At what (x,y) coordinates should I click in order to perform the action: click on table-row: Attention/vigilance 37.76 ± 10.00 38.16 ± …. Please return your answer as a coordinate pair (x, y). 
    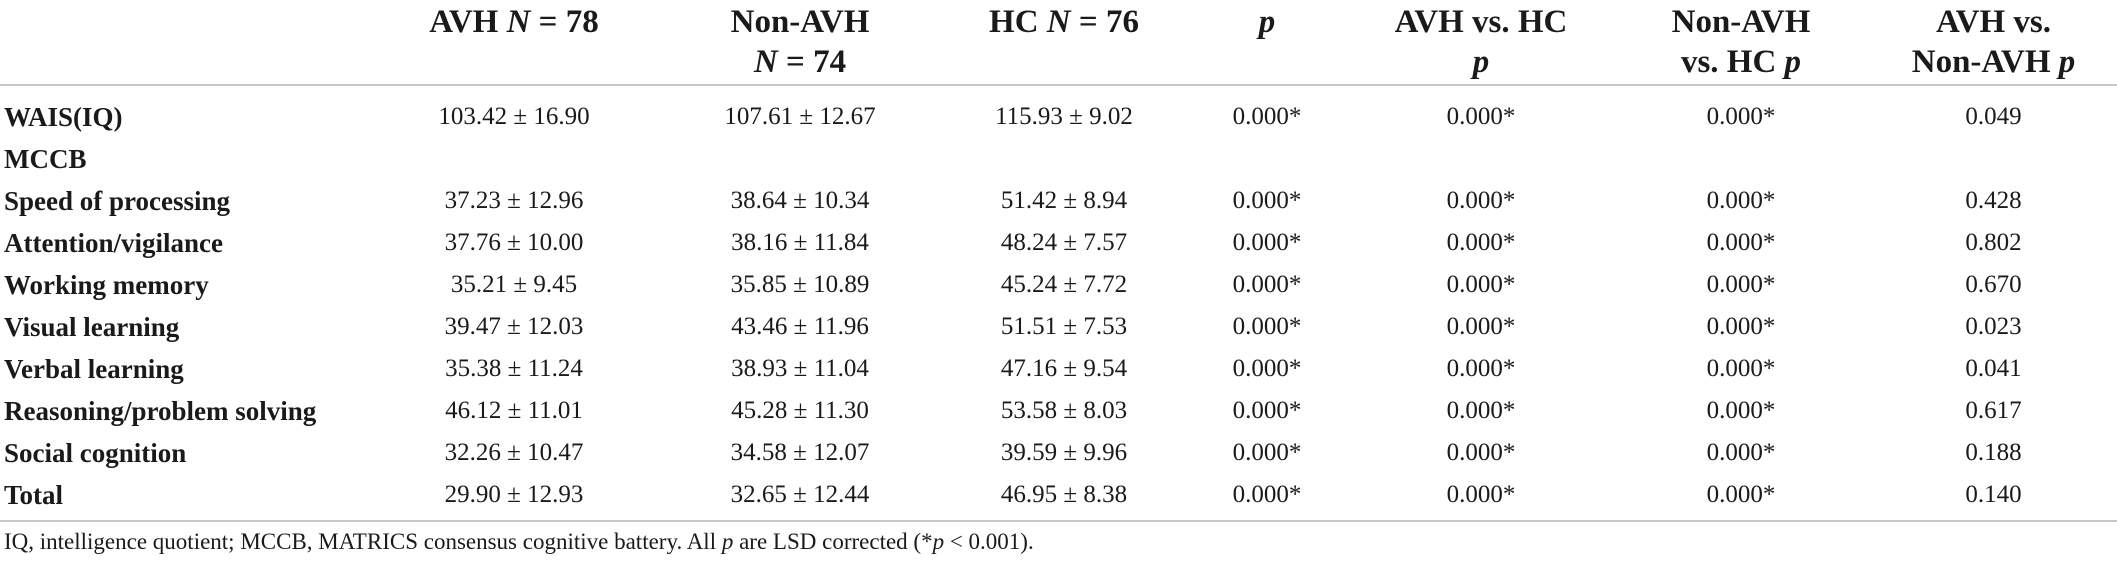
    Looking at the image, I should click on (1058, 243).